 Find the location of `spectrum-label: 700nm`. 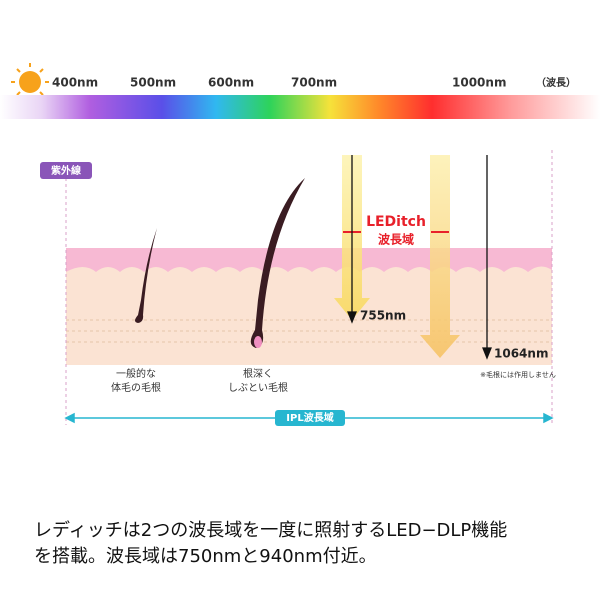

spectrum-label: 700nm is located at coordinates (314, 83).